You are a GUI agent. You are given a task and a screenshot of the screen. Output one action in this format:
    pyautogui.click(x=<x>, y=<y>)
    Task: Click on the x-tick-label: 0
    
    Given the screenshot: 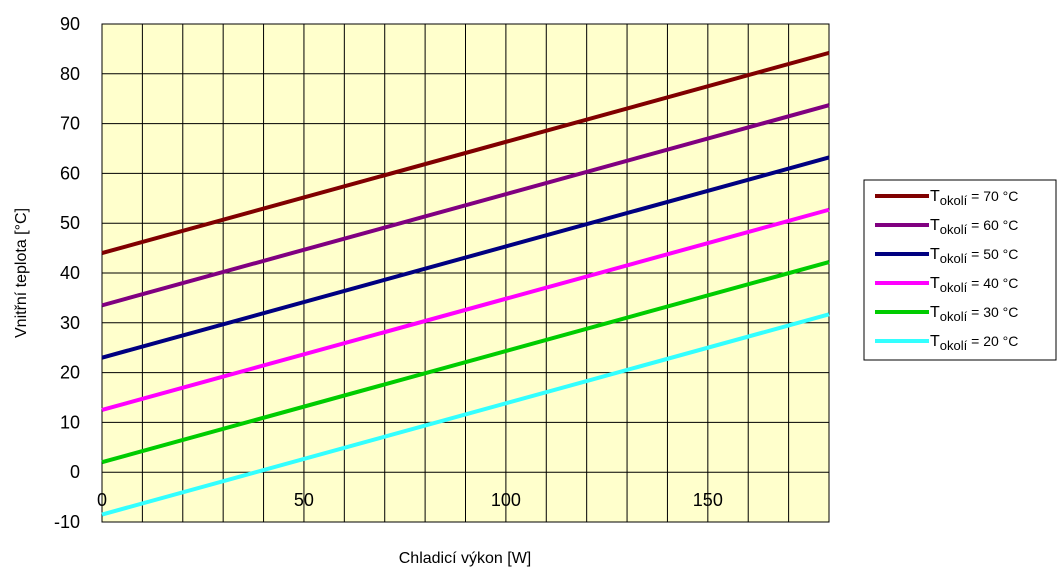 What is the action you would take?
    pyautogui.click(x=102, y=500)
    